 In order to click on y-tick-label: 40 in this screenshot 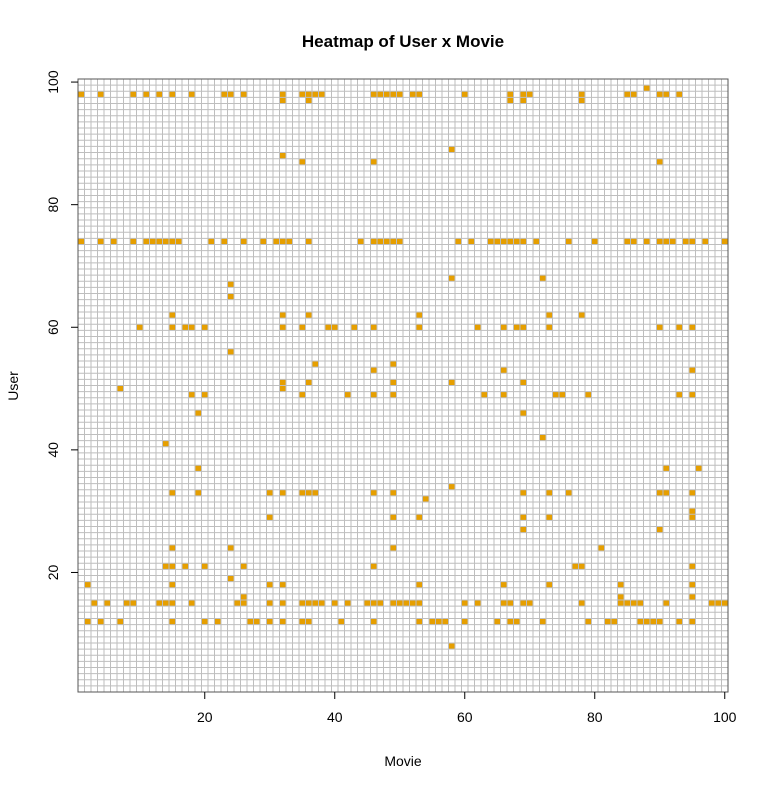, I will do `click(53, 450)`.